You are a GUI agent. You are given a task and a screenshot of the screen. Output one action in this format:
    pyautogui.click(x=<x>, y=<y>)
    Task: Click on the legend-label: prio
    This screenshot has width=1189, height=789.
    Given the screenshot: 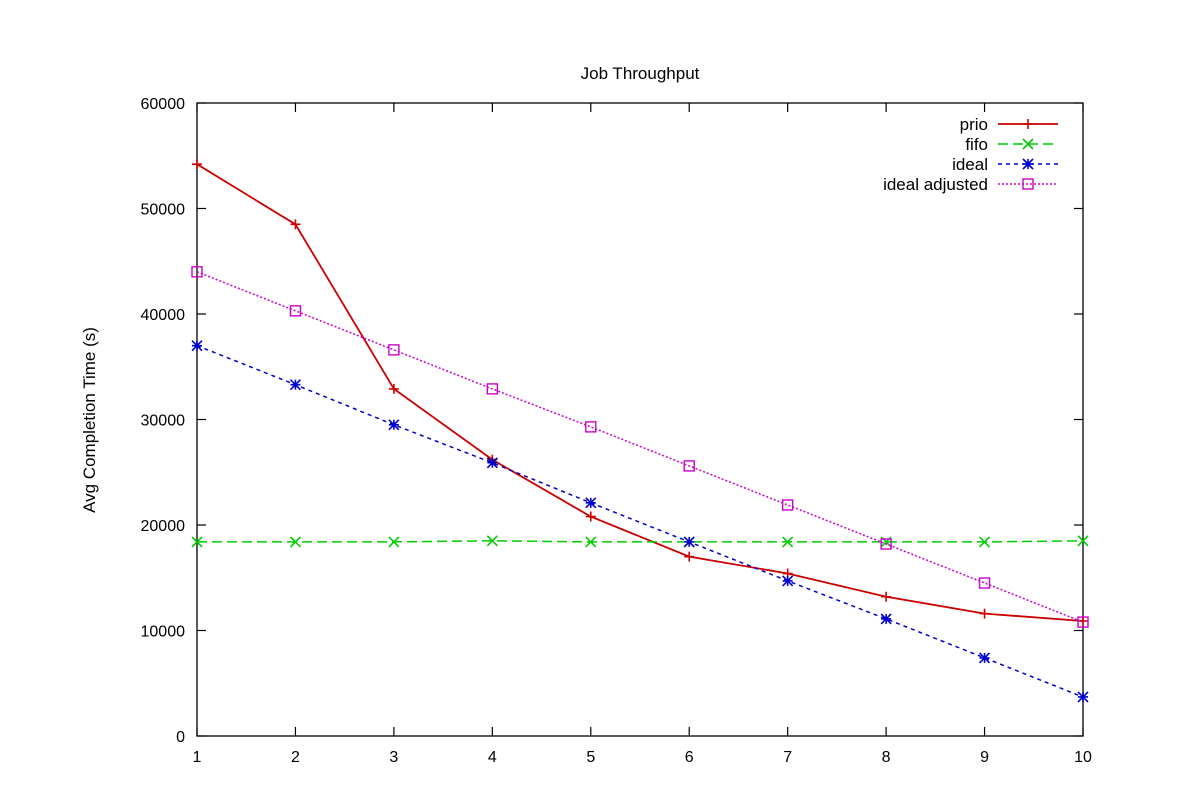 What is the action you would take?
    pyautogui.click(x=974, y=124)
    